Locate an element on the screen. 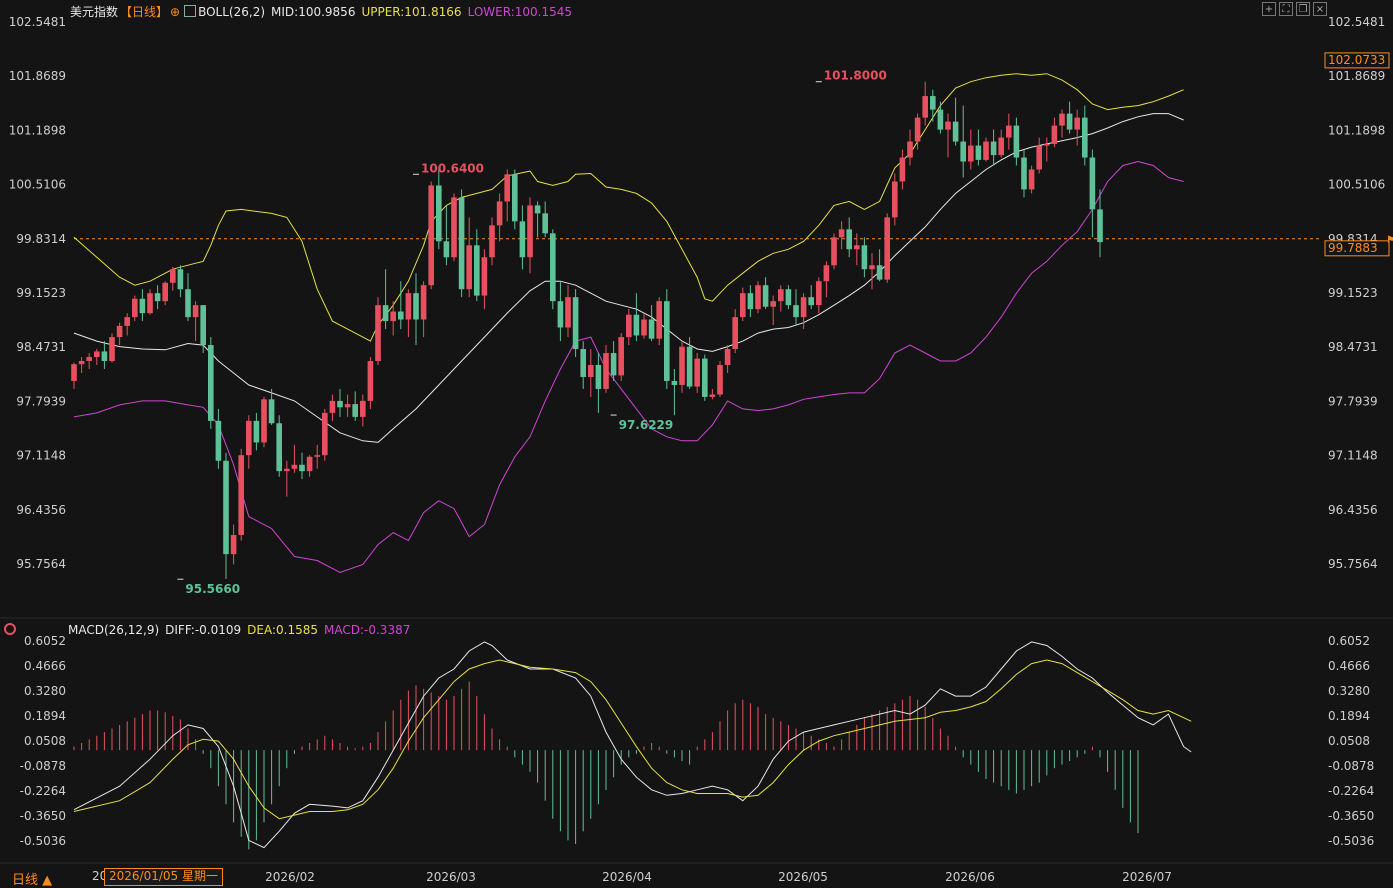 This screenshot has width=1393, height=888. indicator-icon is located at coordinates (190, 11).